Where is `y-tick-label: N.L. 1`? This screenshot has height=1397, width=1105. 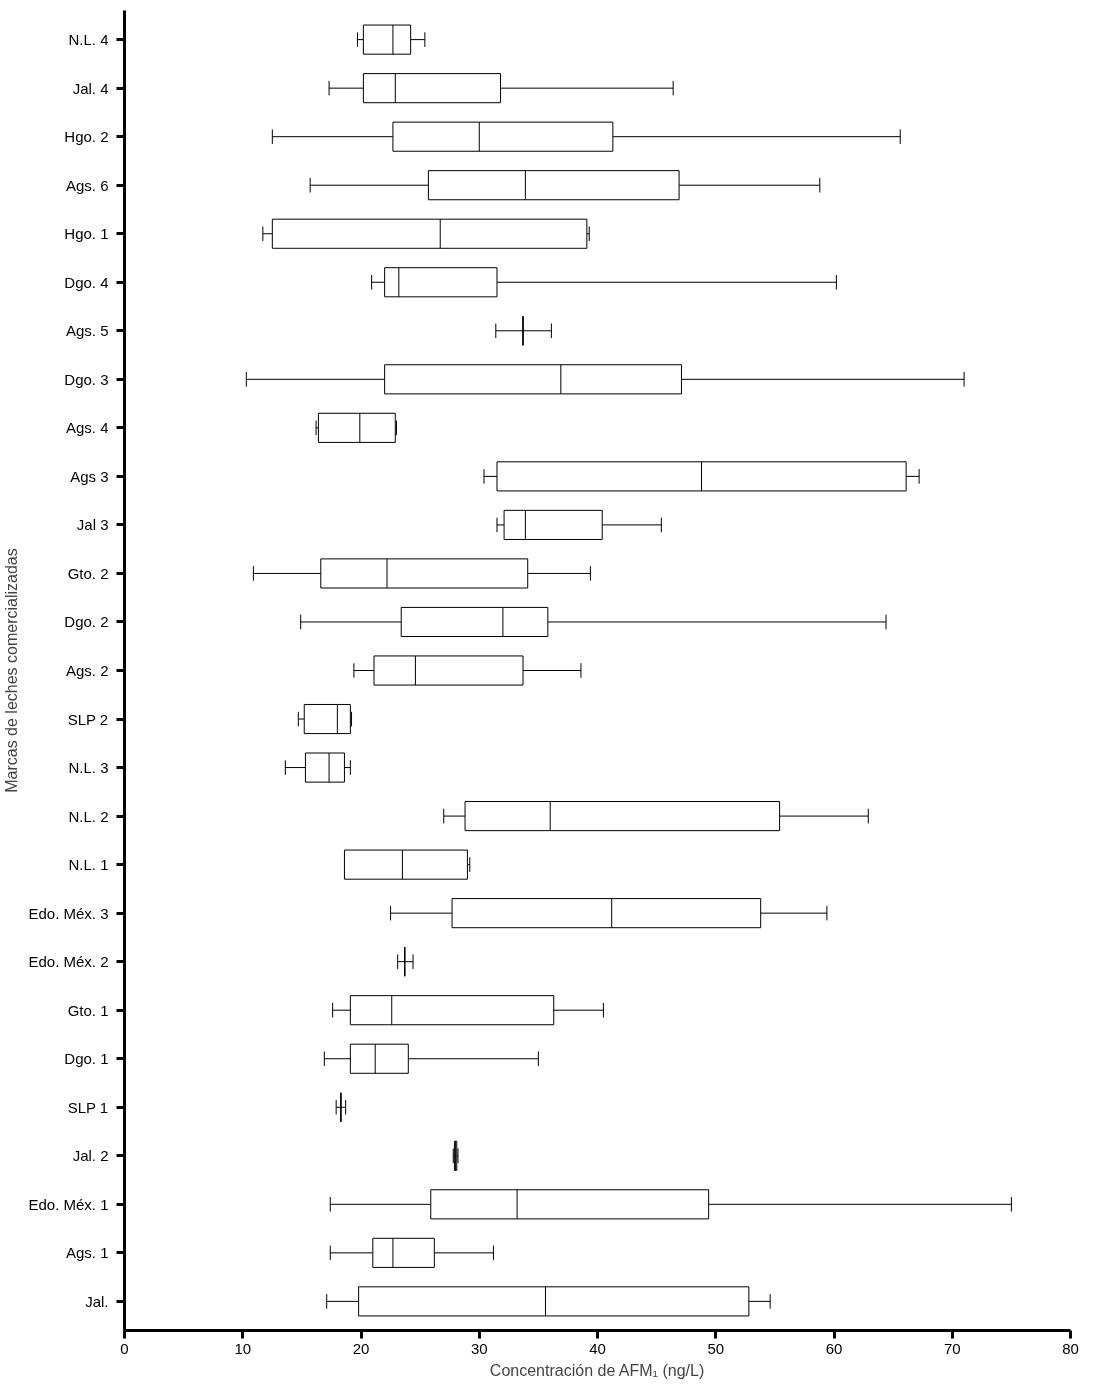
y-tick-label: N.L. 1 is located at coordinates (88, 865).